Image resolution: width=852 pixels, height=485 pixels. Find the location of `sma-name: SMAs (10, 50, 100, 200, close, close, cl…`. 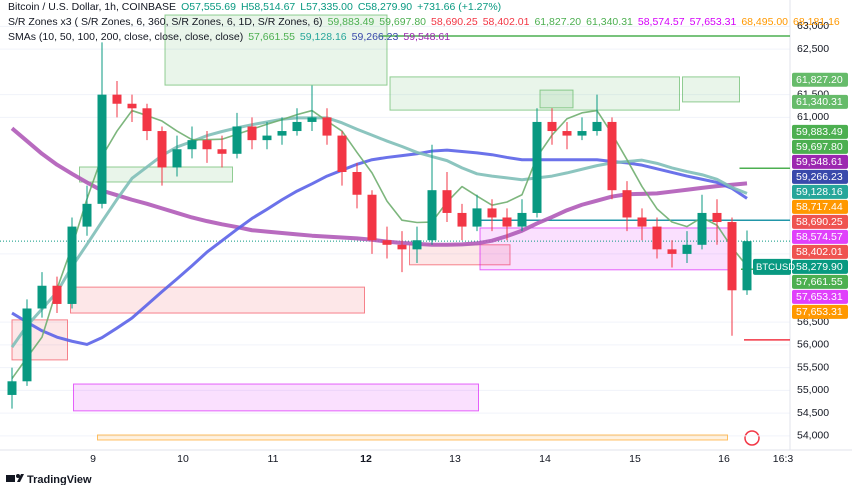

sma-name: SMAs (10, 50, 100, 200, close, close, cl… is located at coordinates (126, 37).